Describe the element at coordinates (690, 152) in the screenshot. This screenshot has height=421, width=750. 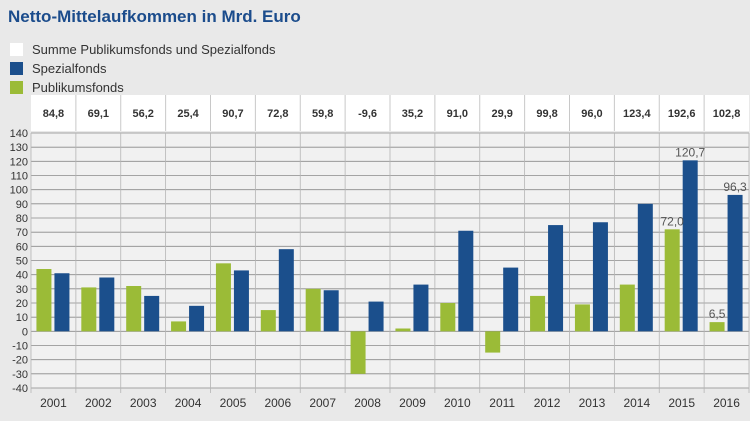
I see `data-label: 120,7` at that location.